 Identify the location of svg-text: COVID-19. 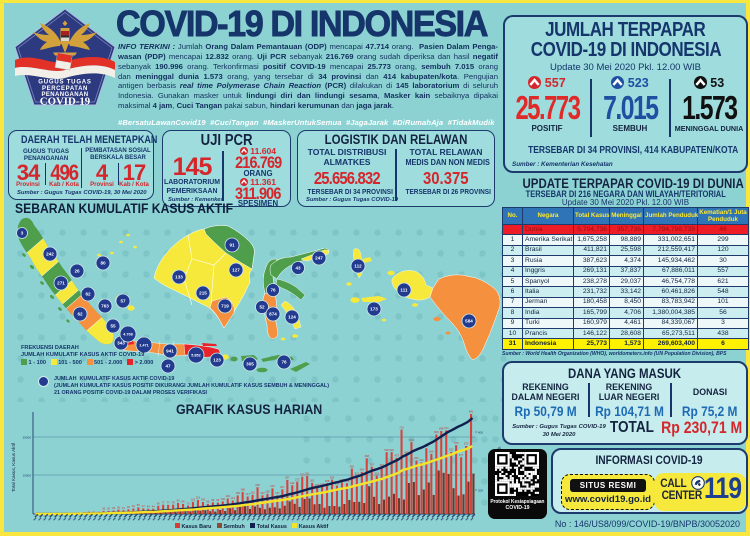
(65, 102).